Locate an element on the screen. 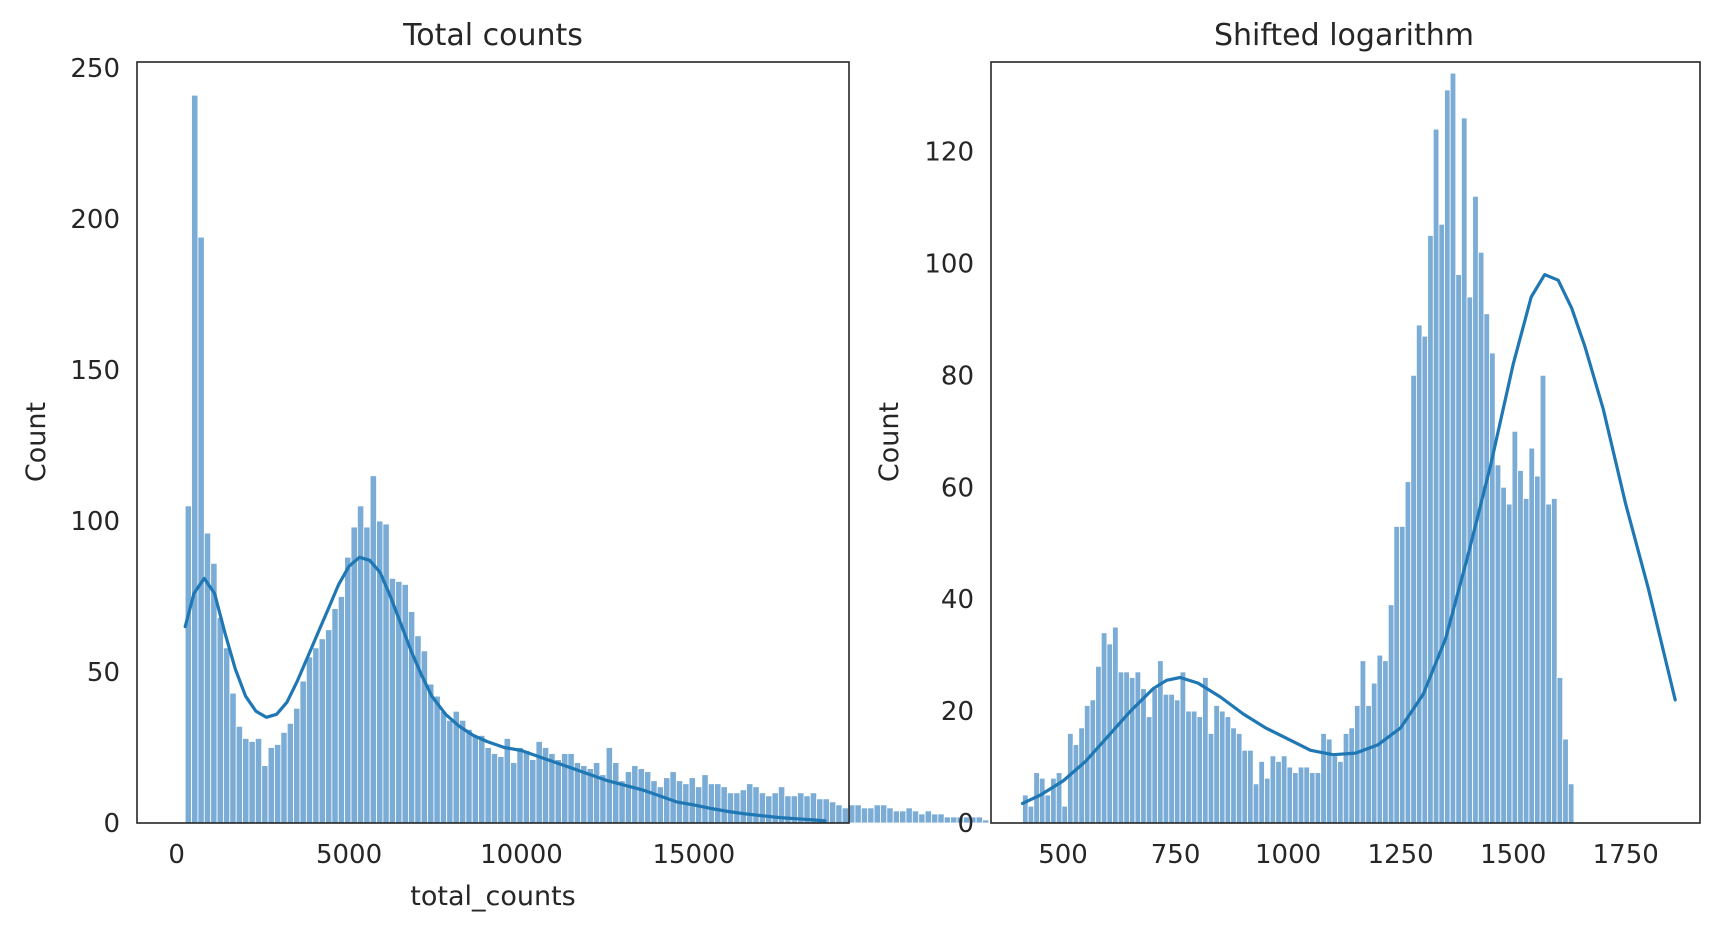 This screenshot has width=1717, height=932. y-ticks-shifted-logarithm: 0 20 40 60 80 100 120 is located at coordinates (949, 488).